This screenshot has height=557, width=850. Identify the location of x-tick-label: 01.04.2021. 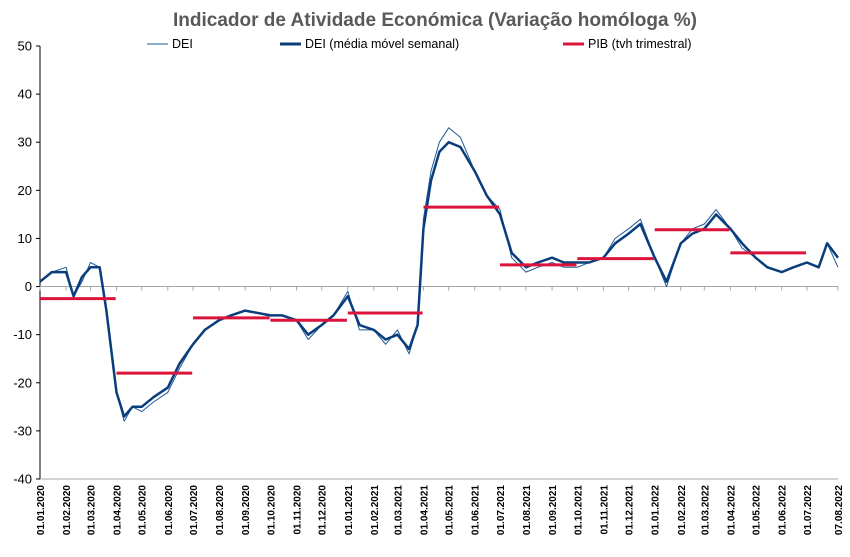
(424, 510).